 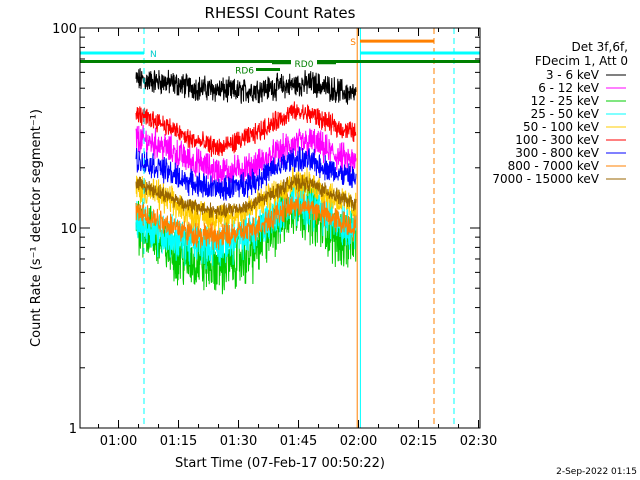 I want to click on flag-label-bg, so click(x=304, y=62).